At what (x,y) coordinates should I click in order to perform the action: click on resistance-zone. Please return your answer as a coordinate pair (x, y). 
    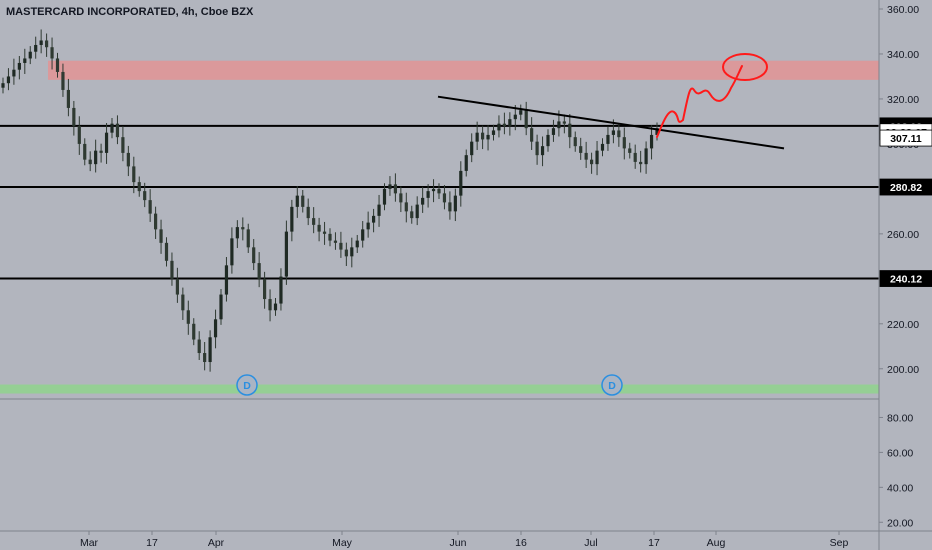
    Looking at the image, I should click on (463, 70).